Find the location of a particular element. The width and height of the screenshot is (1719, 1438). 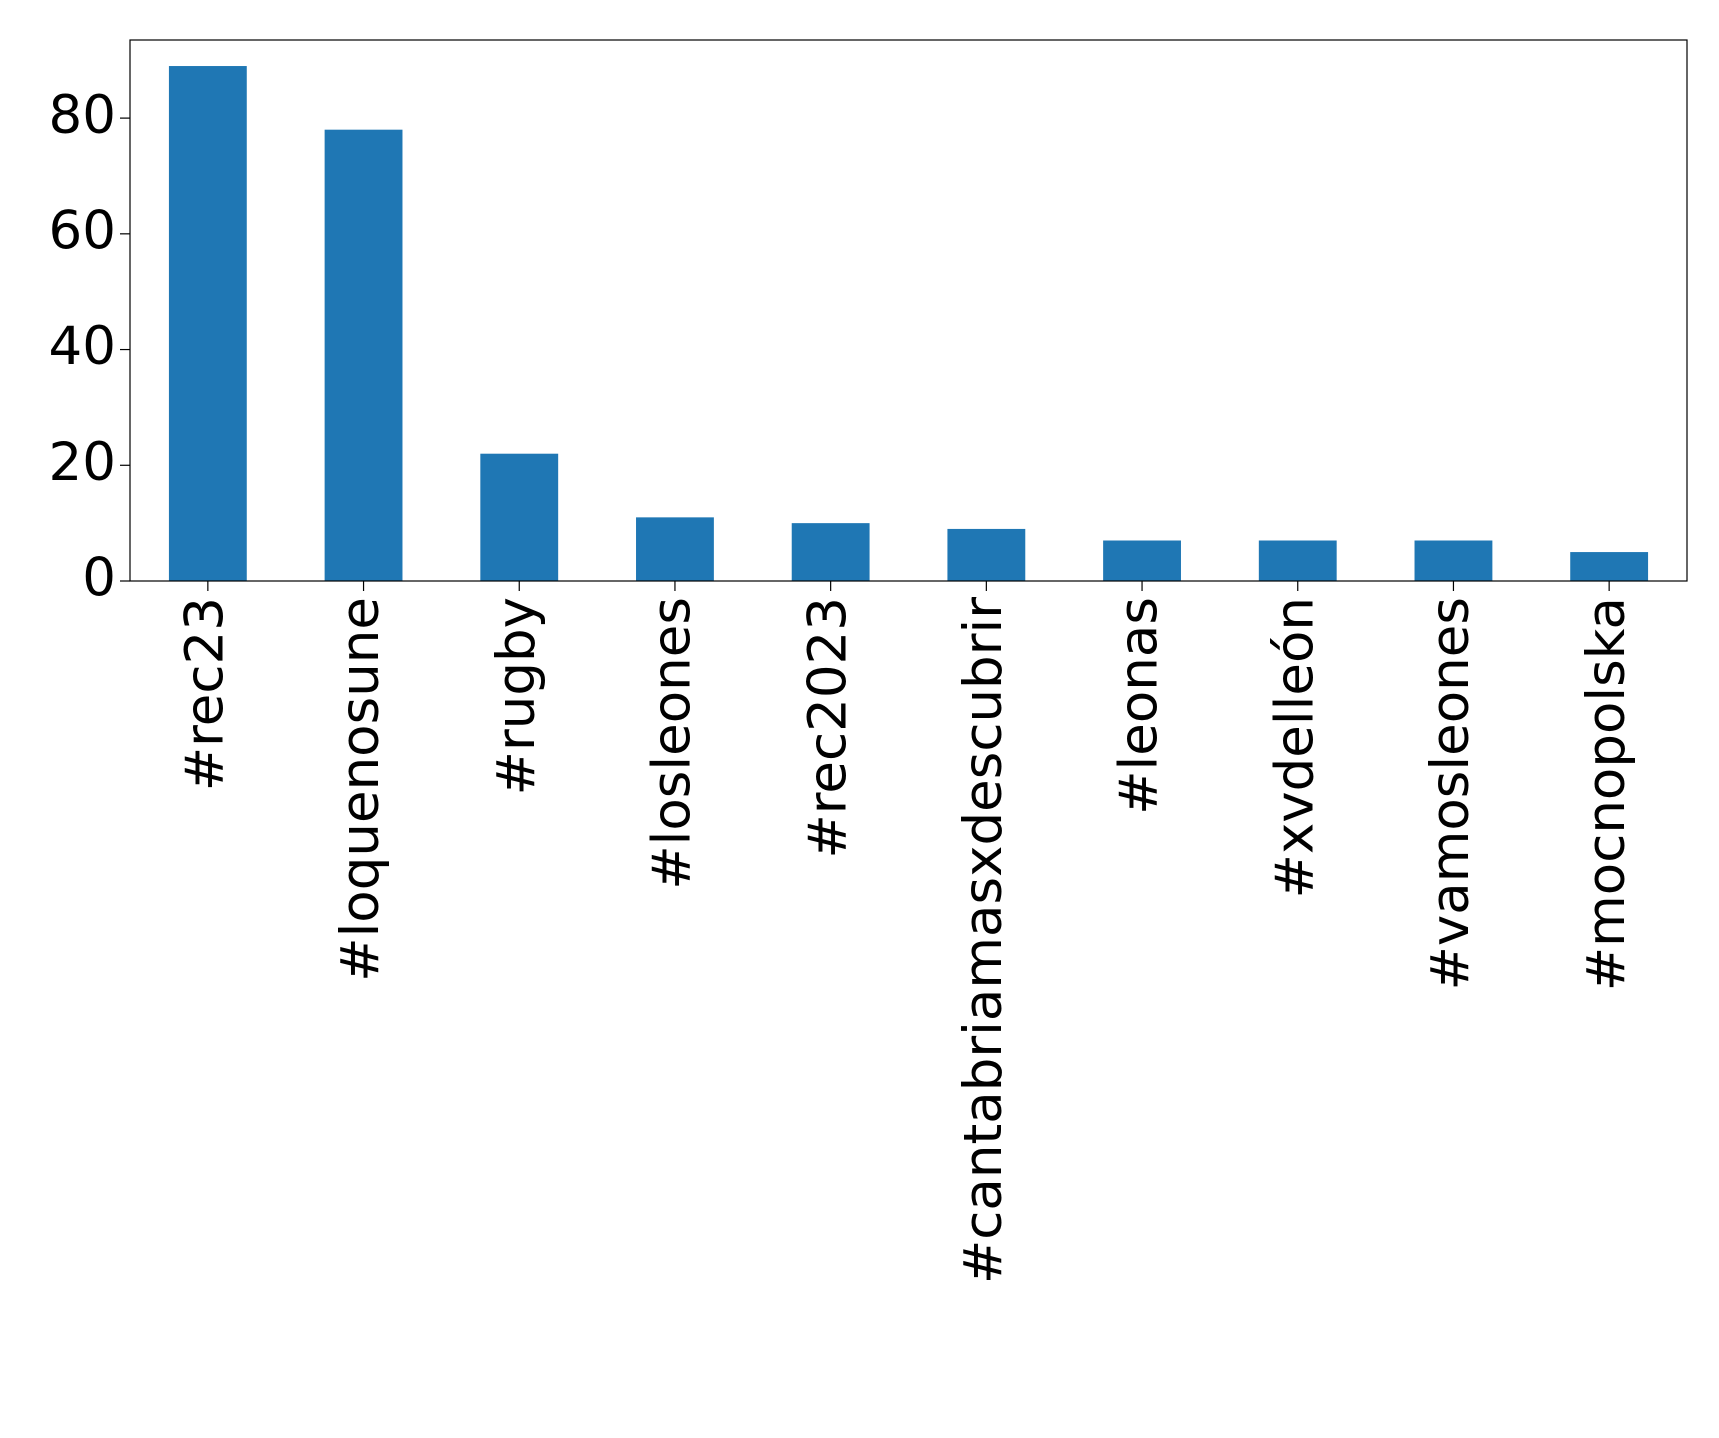

x-tick-label: #leonas is located at coordinates (1139, 706).